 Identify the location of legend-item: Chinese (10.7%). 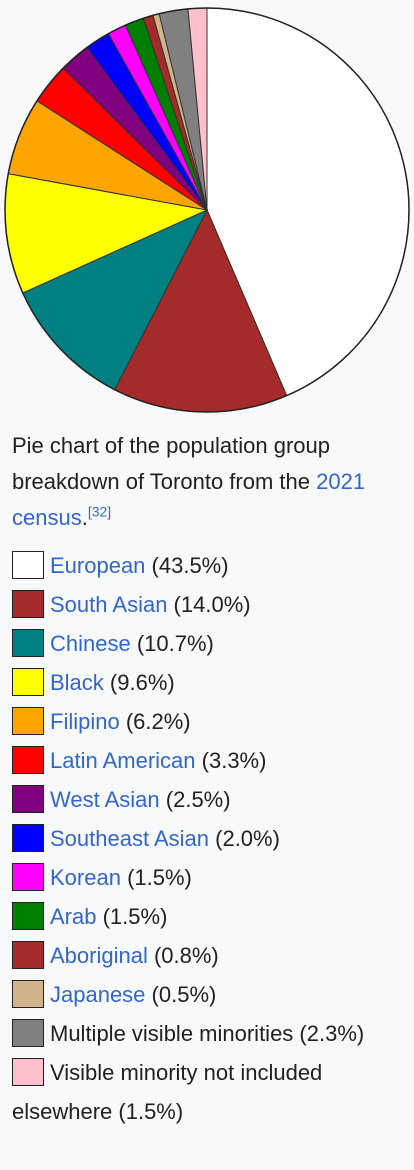
(210, 643).